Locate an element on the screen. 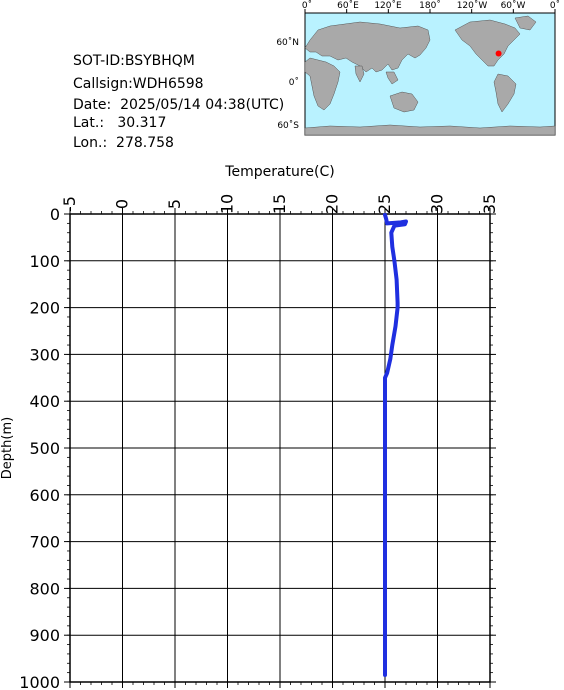 The width and height of the screenshot is (564, 690). x-tick-labels: -5 0 5 10 15 20 25 30 35 is located at coordinates (279, 204).